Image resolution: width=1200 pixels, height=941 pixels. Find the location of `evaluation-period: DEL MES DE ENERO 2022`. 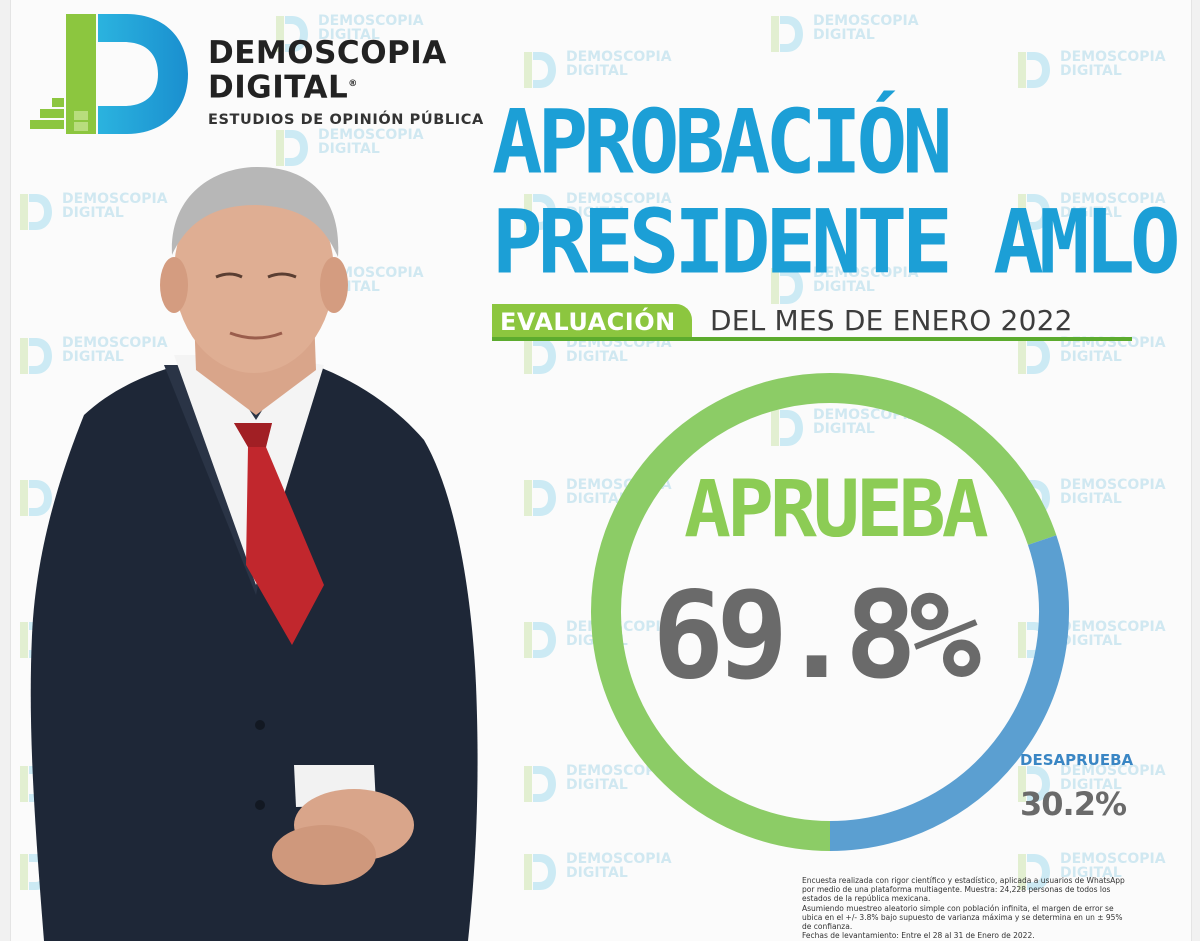

evaluation-period: DEL MES DE ENERO 2022 is located at coordinates (891, 320).